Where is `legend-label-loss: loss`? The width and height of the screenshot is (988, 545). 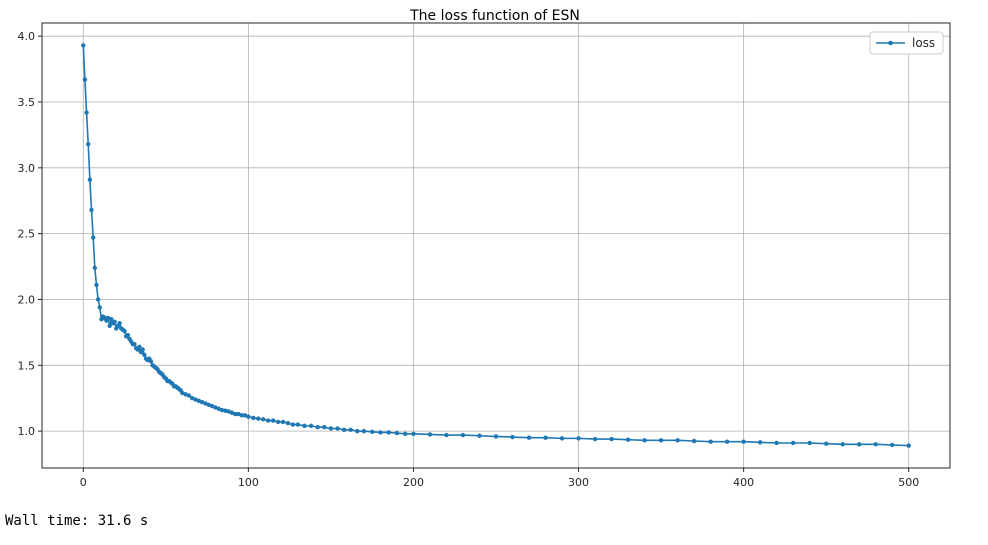 legend-label-loss: loss is located at coordinates (923, 43).